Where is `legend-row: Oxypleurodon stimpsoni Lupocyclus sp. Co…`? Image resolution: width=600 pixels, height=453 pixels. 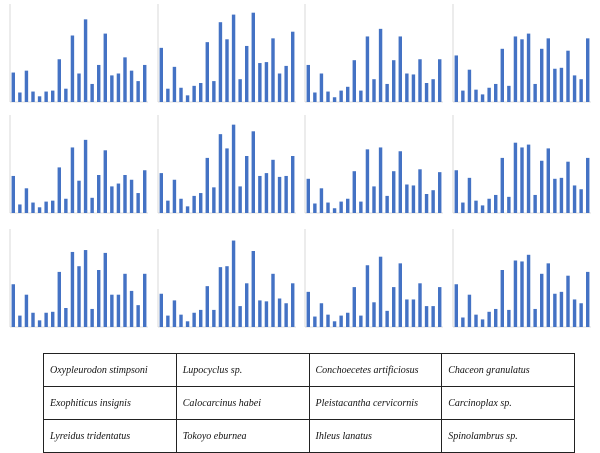
legend-row: Oxypleurodon stimpsoni Lupocyclus sp. Co… is located at coordinates (309, 370).